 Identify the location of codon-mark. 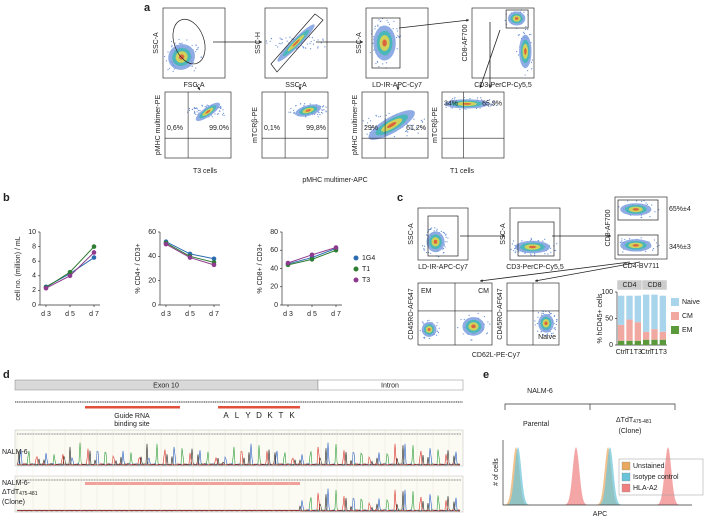
(259, 407).